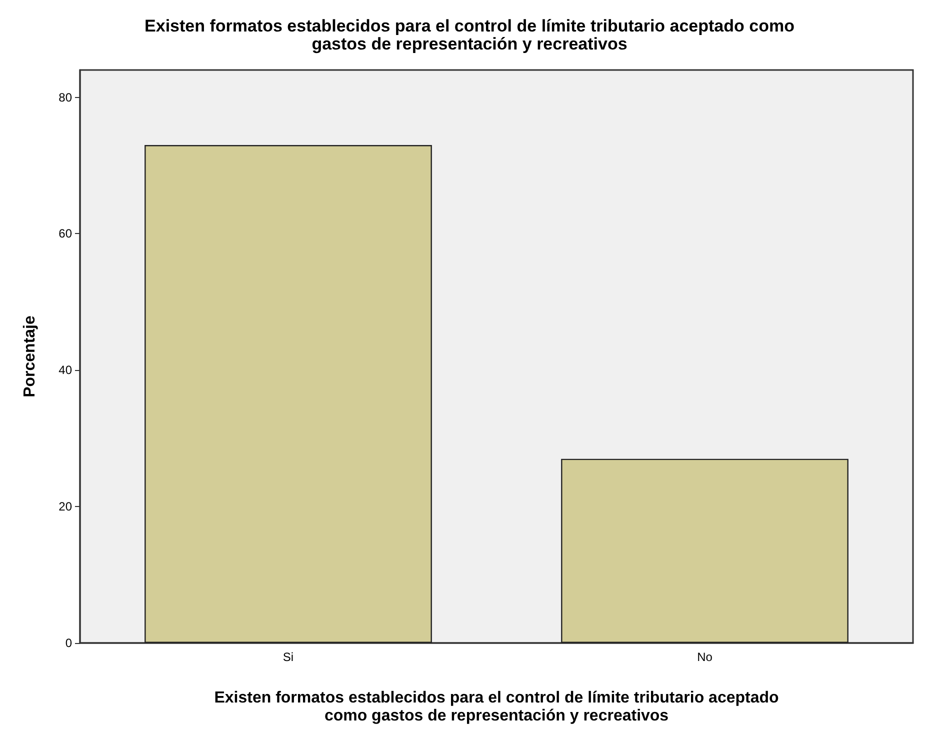 This screenshot has width=939, height=738. Describe the element at coordinates (469, 35) in the screenshot. I see `chart-title: Existen formatos establecidos para el control de límite tributario aceptado como gastos de representación y recreativos` at that location.